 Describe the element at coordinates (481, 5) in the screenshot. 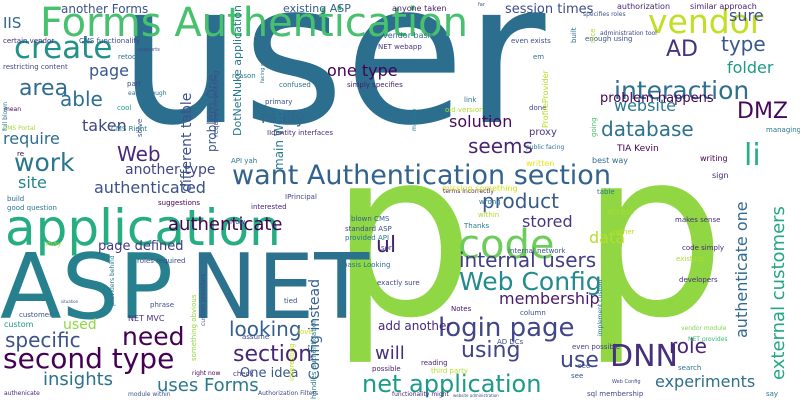

I see `cloud-word: far` at that location.